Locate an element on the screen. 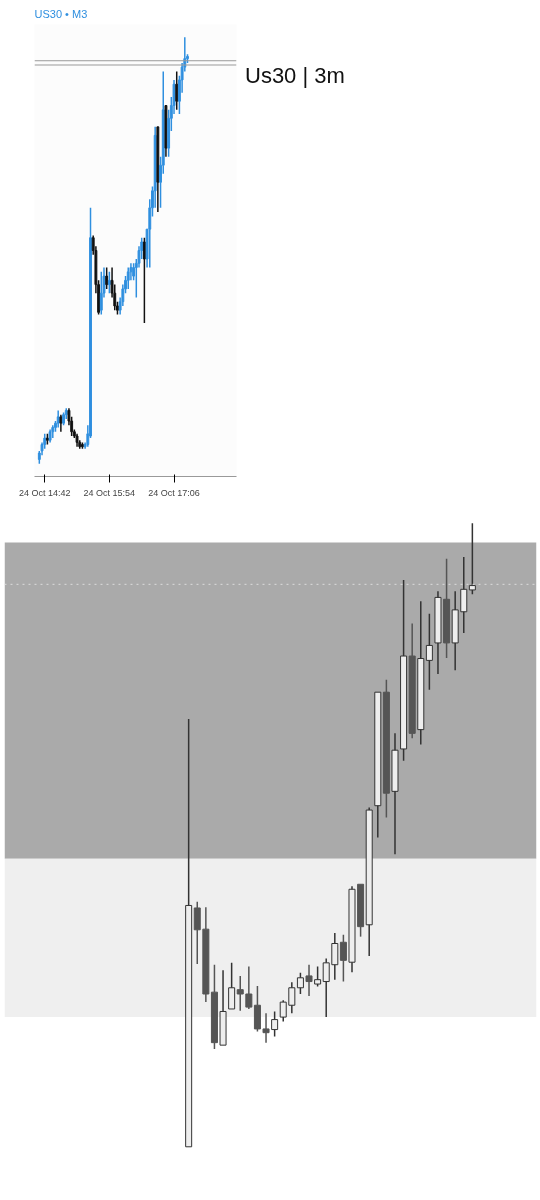 The image size is (540, 1200). x-tick-label: 24 Oct 15:54 is located at coordinates (109, 492).